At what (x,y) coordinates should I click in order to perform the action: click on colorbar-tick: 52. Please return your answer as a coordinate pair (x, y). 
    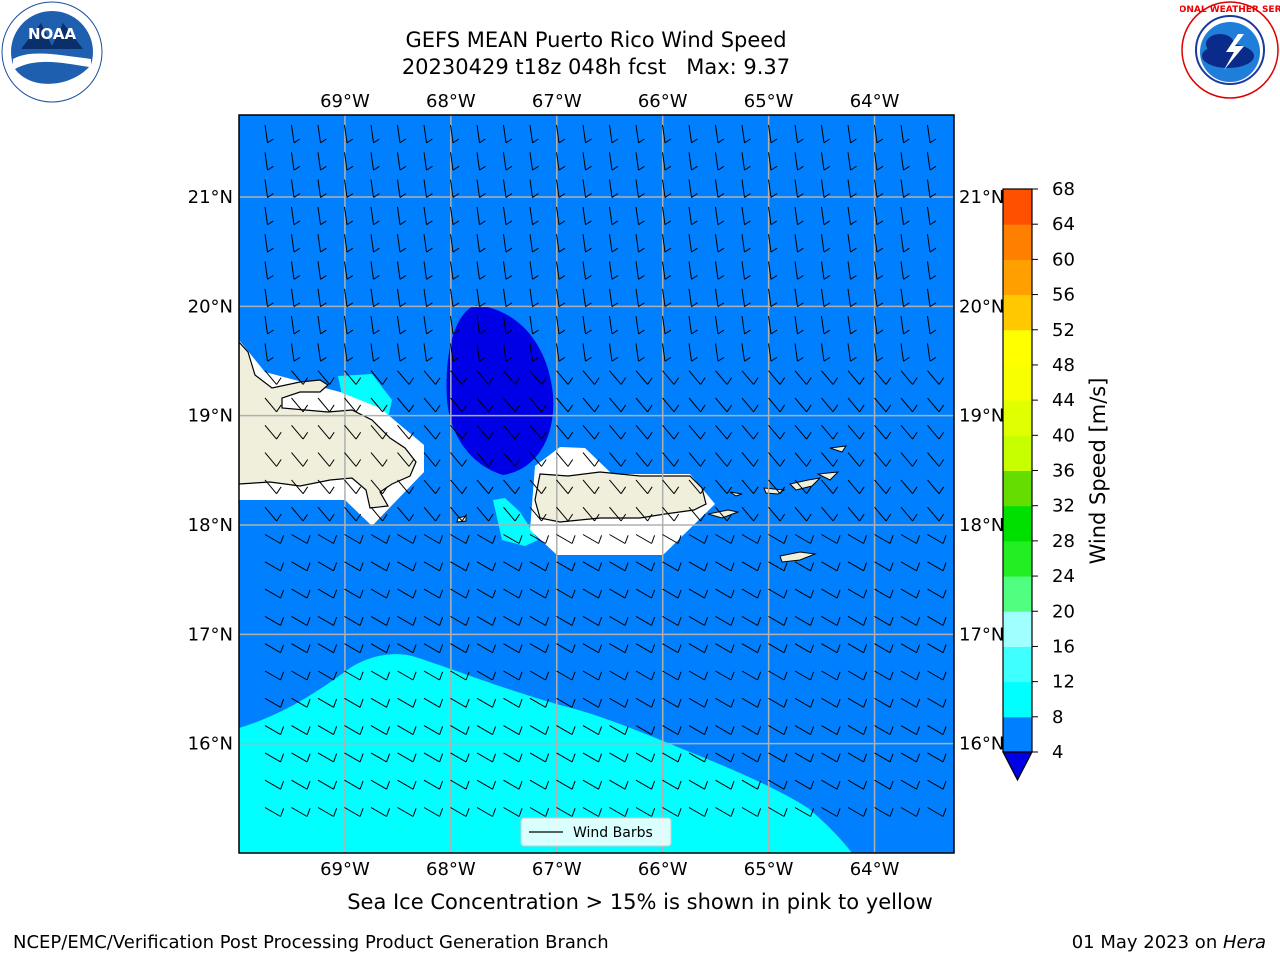
    Looking at the image, I should click on (1063, 330).